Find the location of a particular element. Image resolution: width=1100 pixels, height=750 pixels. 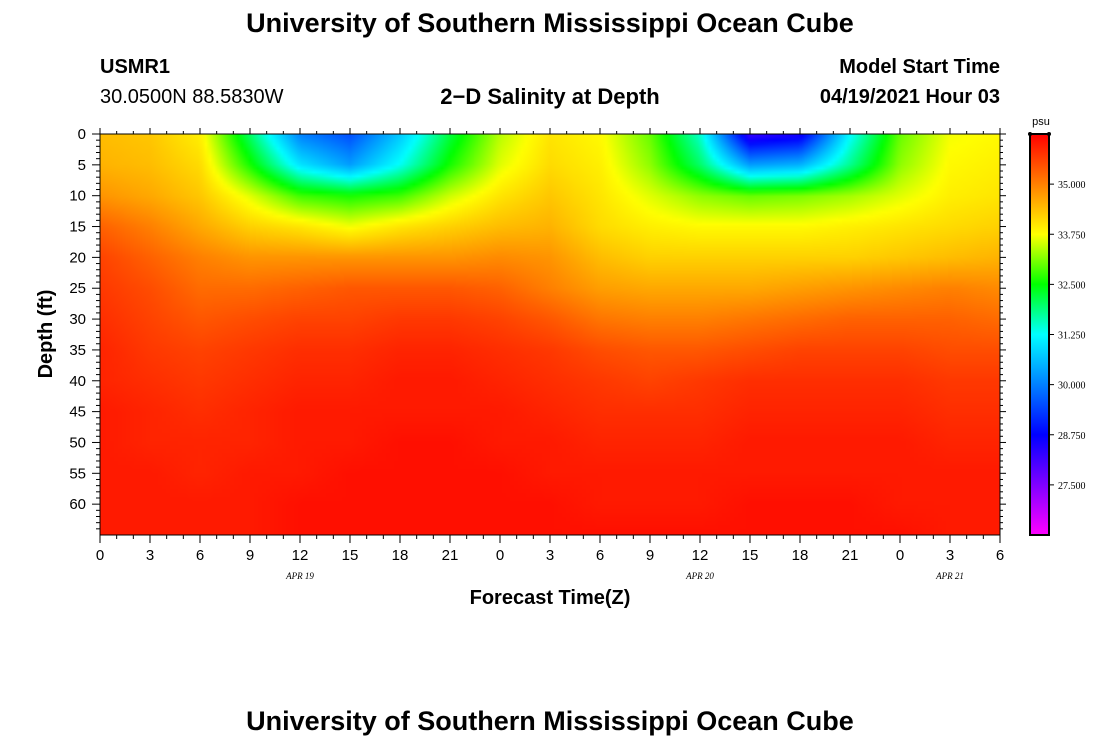

y-tick-label: 45 is located at coordinates (77, 412).